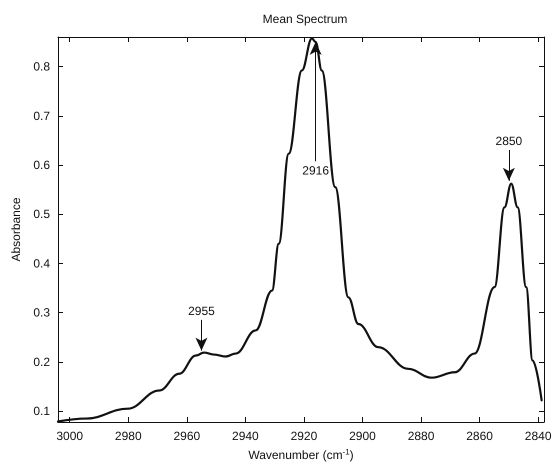  I want to click on y-tick-label: 0.8, so click(41, 67).